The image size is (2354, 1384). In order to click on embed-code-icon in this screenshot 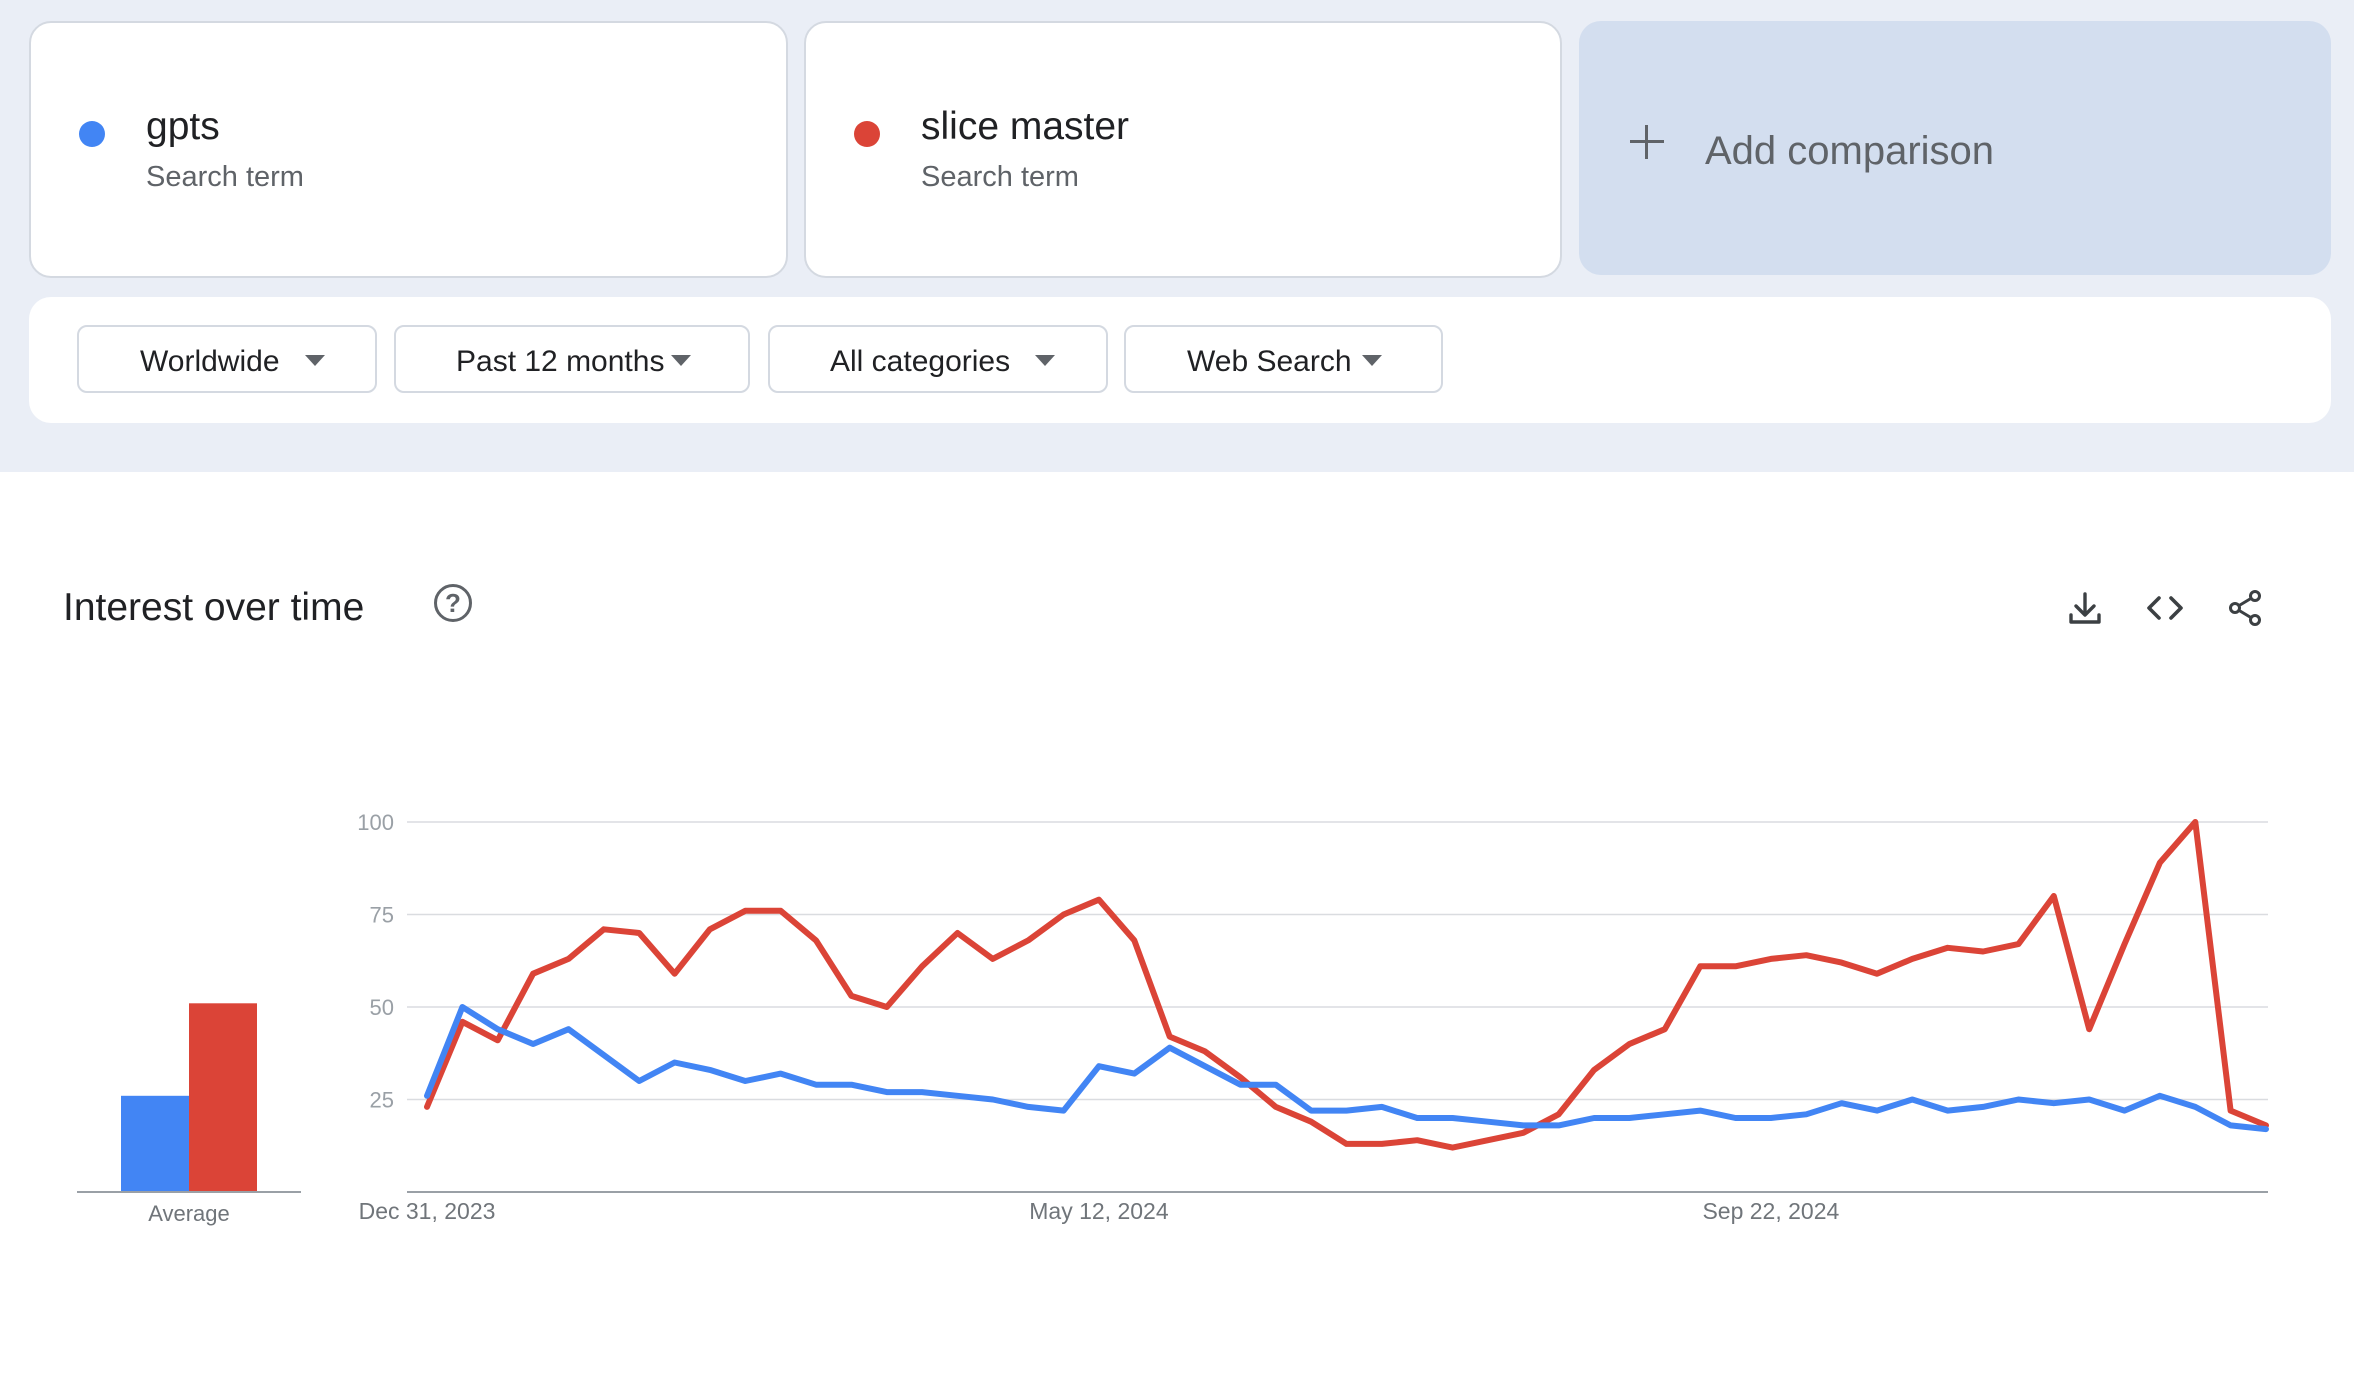, I will do `click(2165, 608)`.